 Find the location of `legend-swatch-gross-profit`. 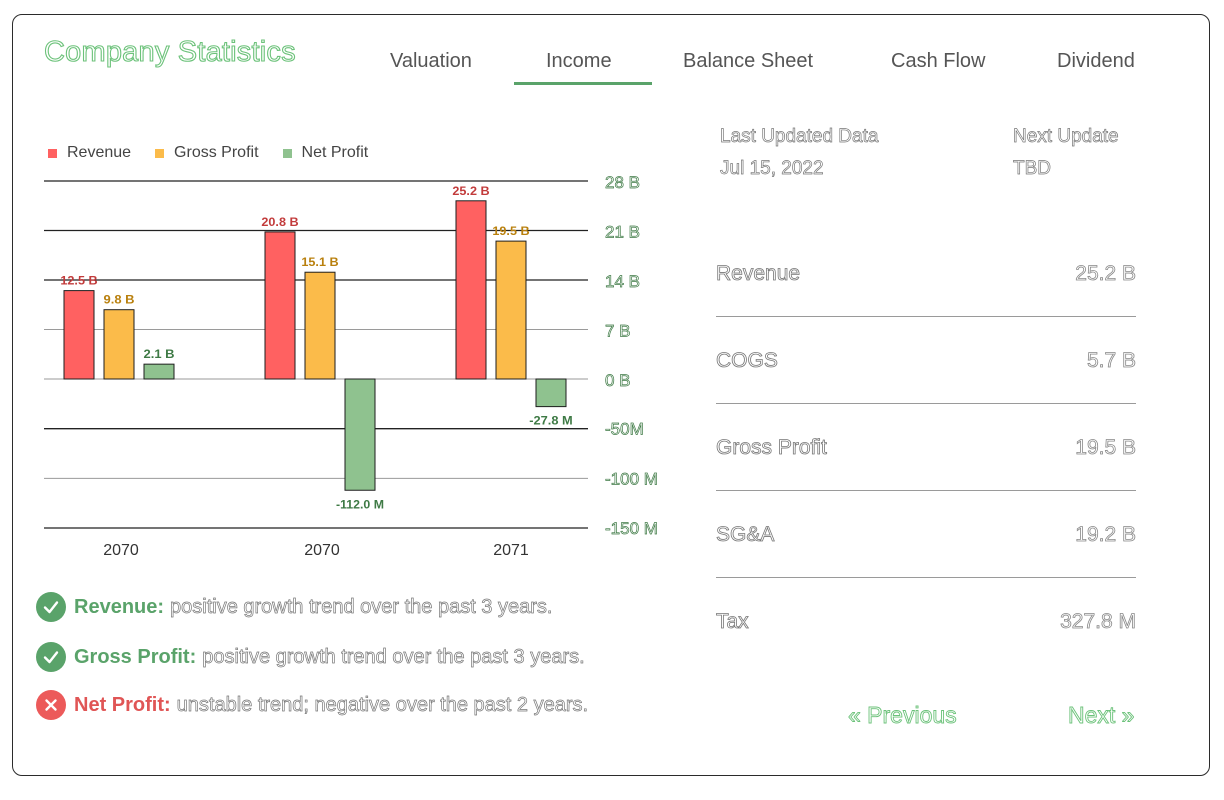

legend-swatch-gross-profit is located at coordinates (160, 153).